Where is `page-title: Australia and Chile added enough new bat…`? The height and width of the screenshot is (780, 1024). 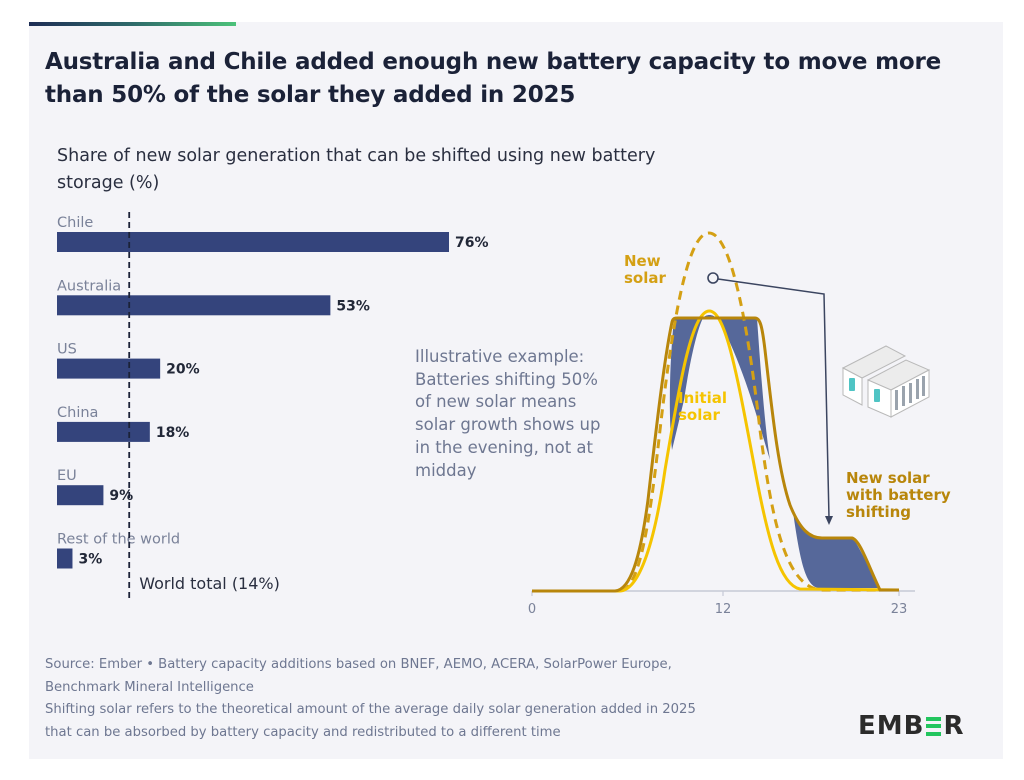 page-title: Australia and Chile added enough new bat… is located at coordinates (493, 78).